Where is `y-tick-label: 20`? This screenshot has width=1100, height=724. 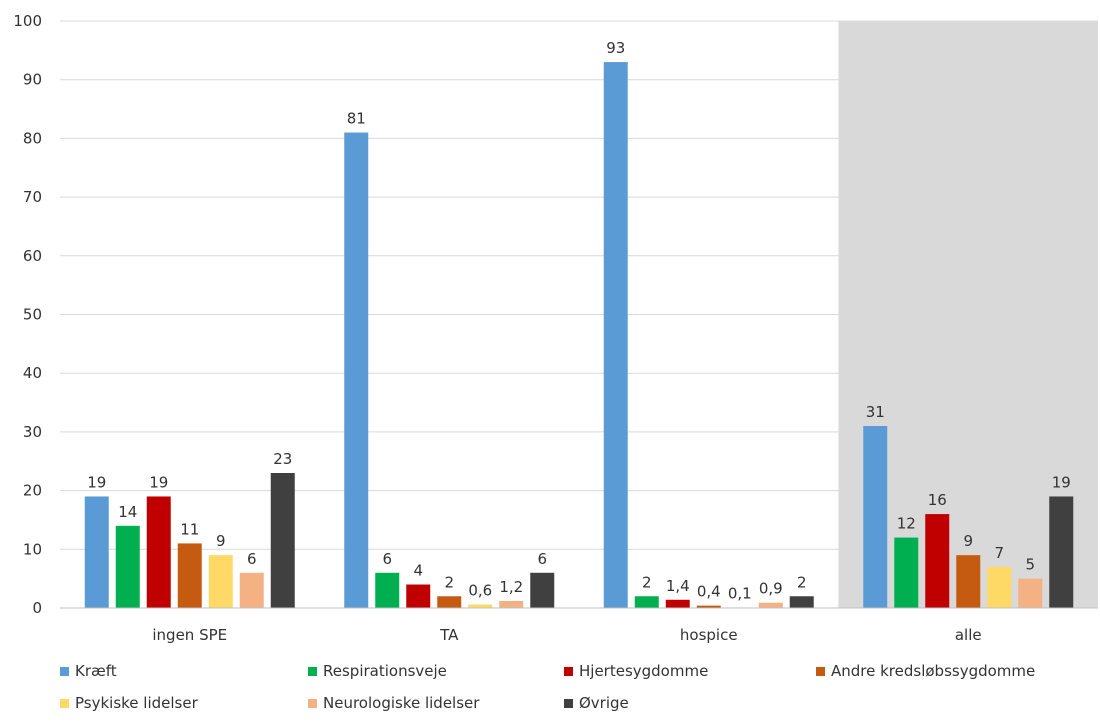 y-tick-label: 20 is located at coordinates (32, 491).